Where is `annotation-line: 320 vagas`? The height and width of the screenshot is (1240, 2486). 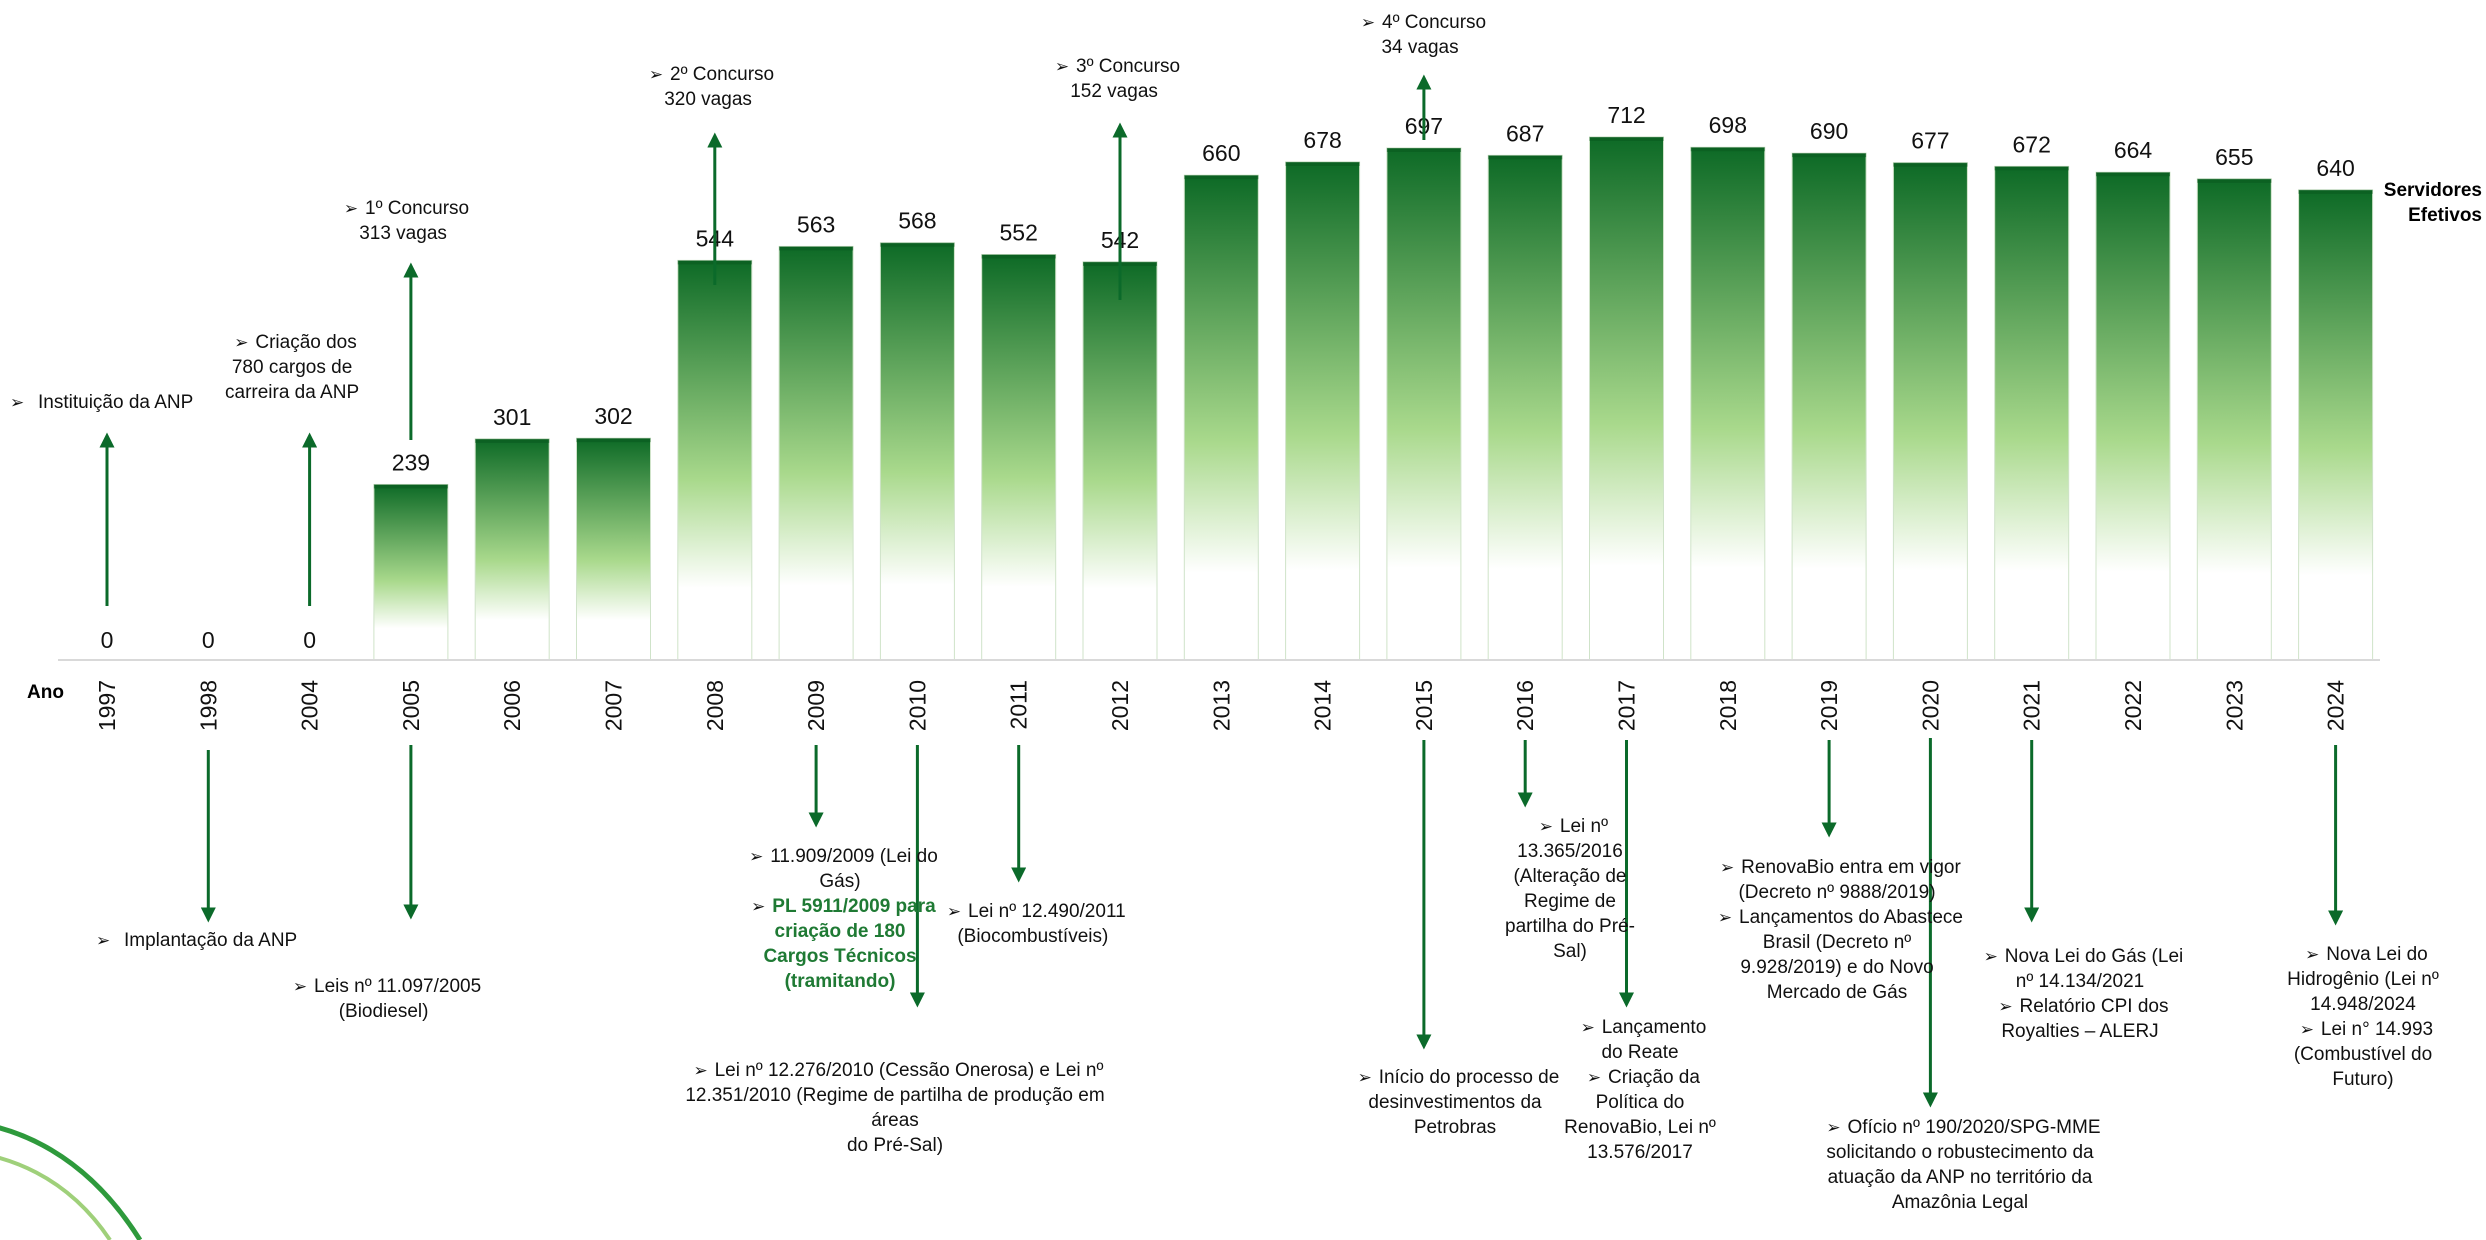
annotation-line: 320 vagas is located at coordinates (708, 99).